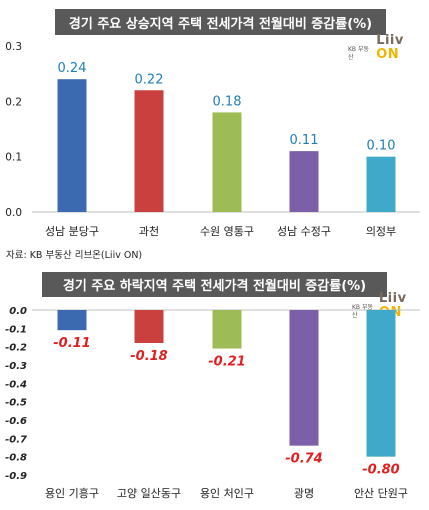 Image resolution: width=429 pixels, height=510 pixels. Describe the element at coordinates (214, 284) in the screenshot. I see `bottom-chart-title: 경기 주요 하락지역 주택 전세가격 전월대비 증감률(%)` at that location.